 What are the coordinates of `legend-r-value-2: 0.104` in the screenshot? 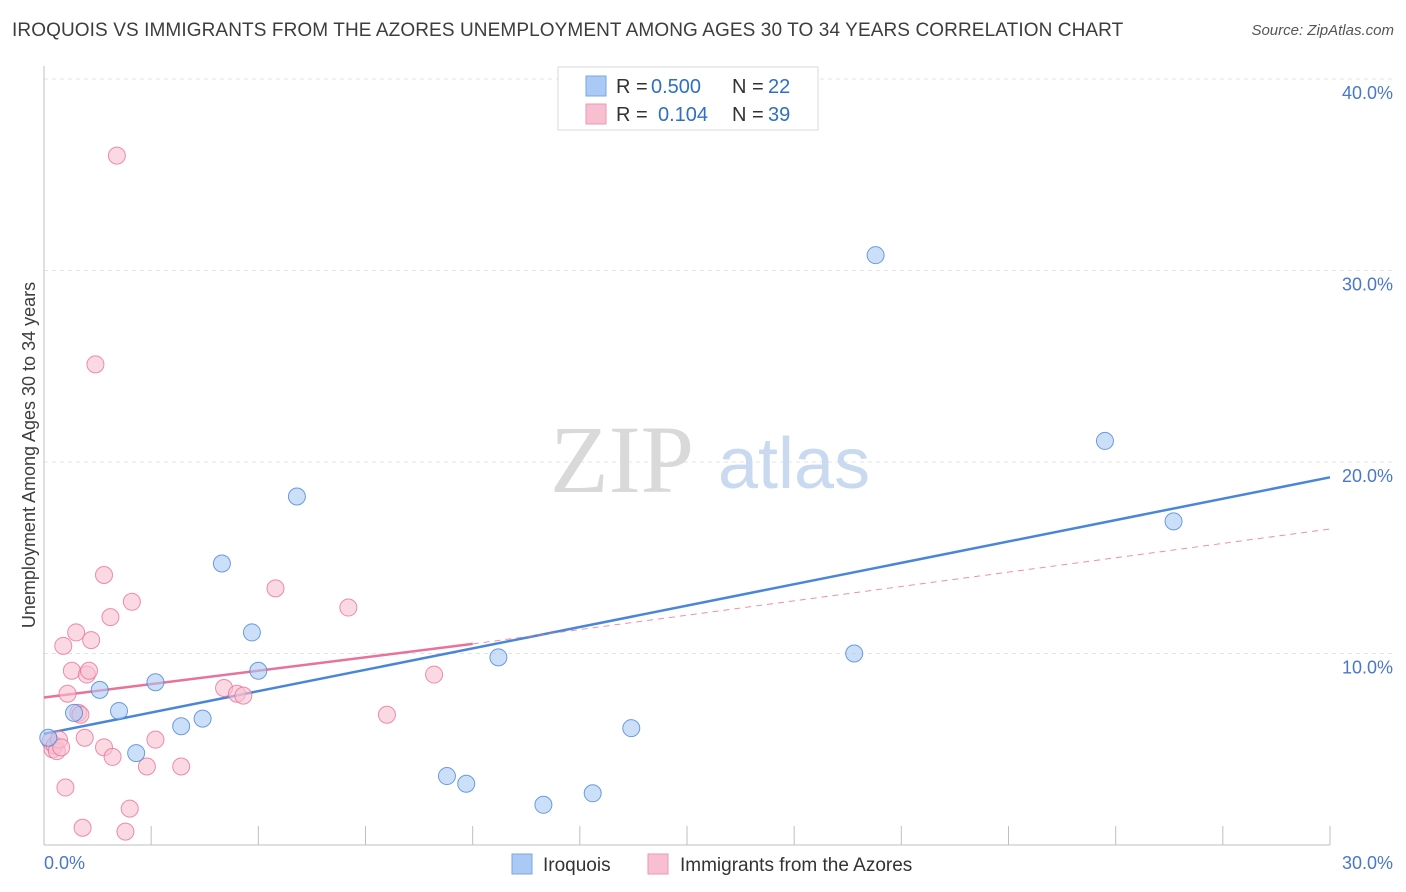 It's located at (683, 115).